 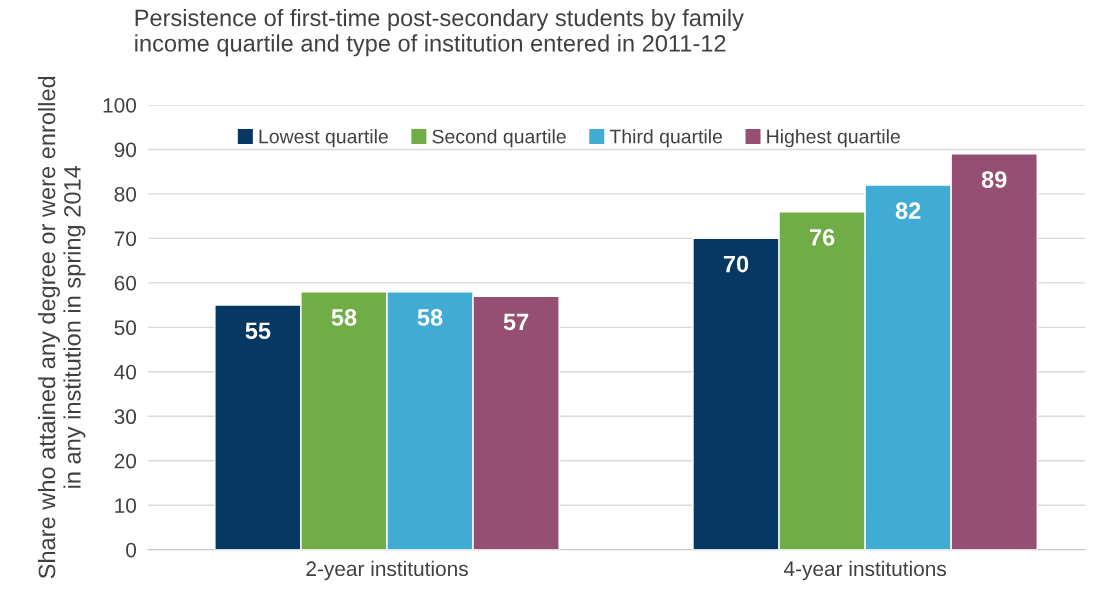 What do you see at coordinates (516, 322) in the screenshot?
I see `data-label: 57` at bounding box center [516, 322].